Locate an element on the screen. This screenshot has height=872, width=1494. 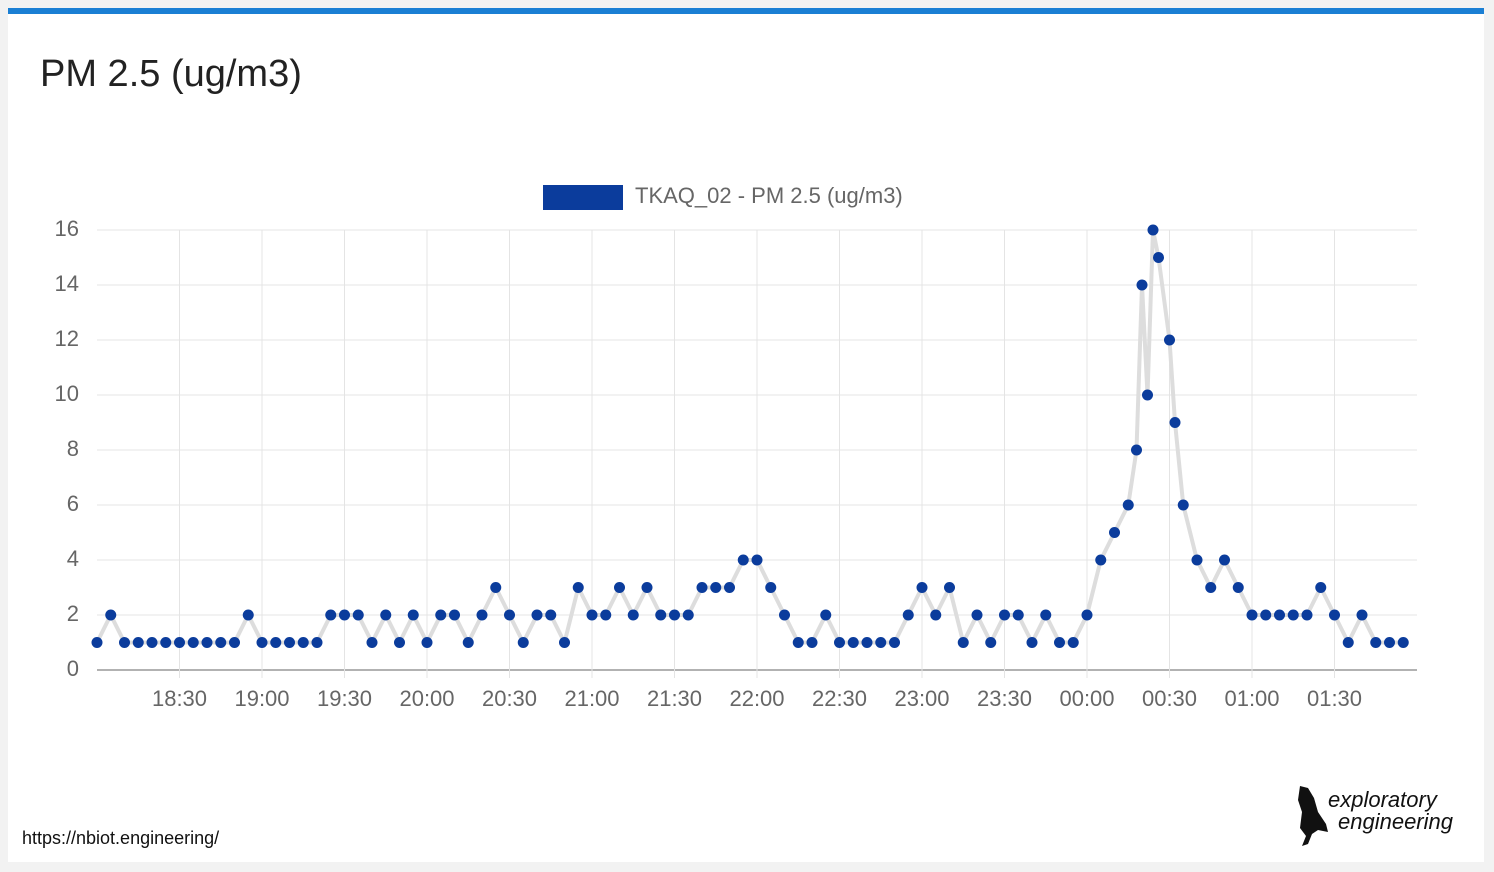
logo-text: exploratory is located at coordinates (1383, 799).